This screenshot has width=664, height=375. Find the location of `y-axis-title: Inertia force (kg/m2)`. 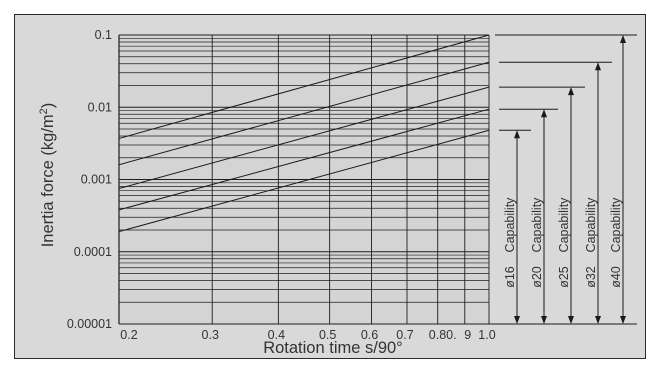

y-axis-title: Inertia force (kg/m2) is located at coordinates (47, 175).